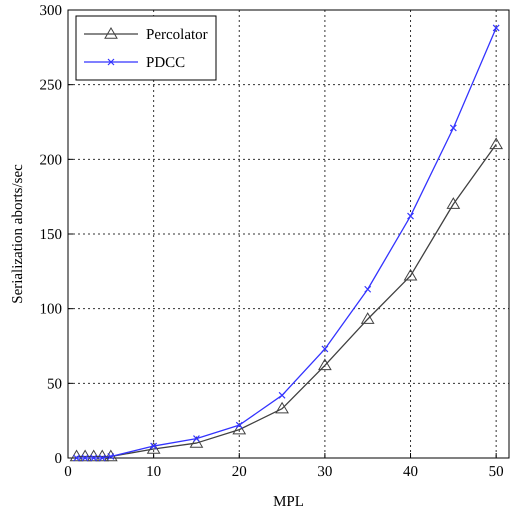  Describe the element at coordinates (51, 160) in the screenshot. I see `y-tick-label: 200` at that location.